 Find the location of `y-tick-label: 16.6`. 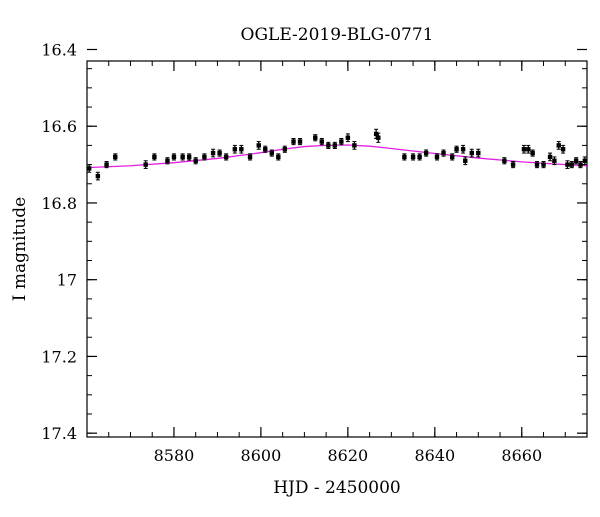

y-tick-label: 16.6 is located at coordinates (59, 126).